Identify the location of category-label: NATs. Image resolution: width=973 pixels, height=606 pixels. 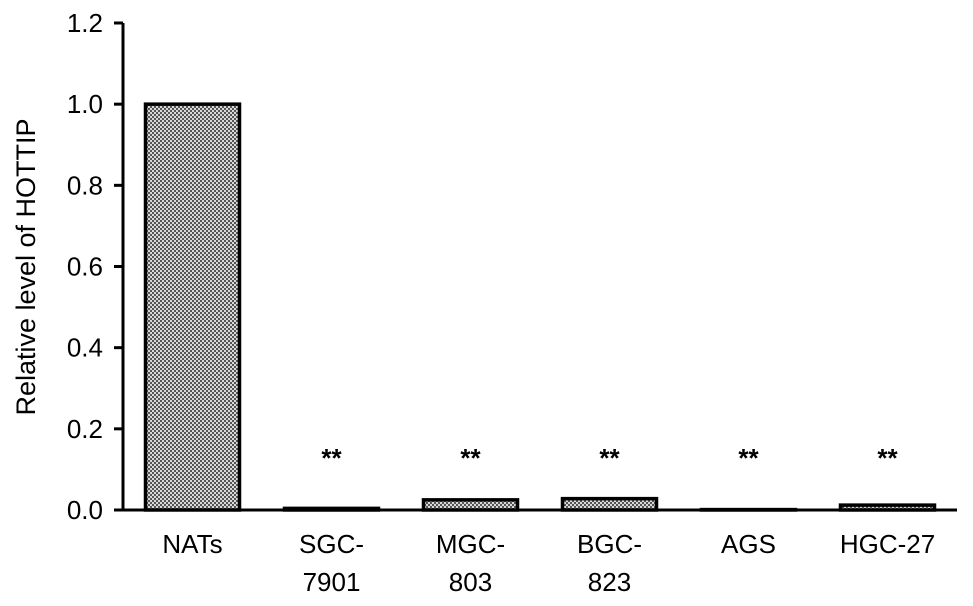
(192, 544).